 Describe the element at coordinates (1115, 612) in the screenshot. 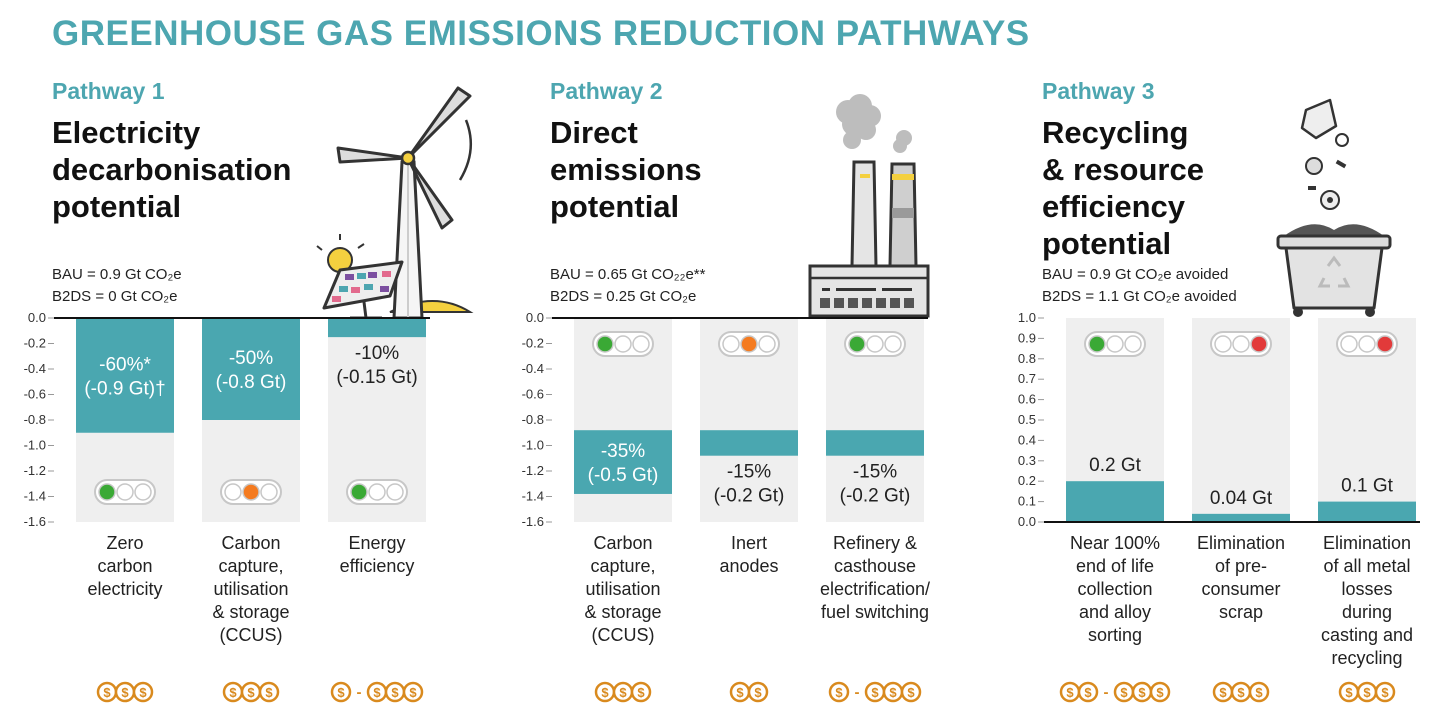

I see `category-label-line: and alloy` at that location.